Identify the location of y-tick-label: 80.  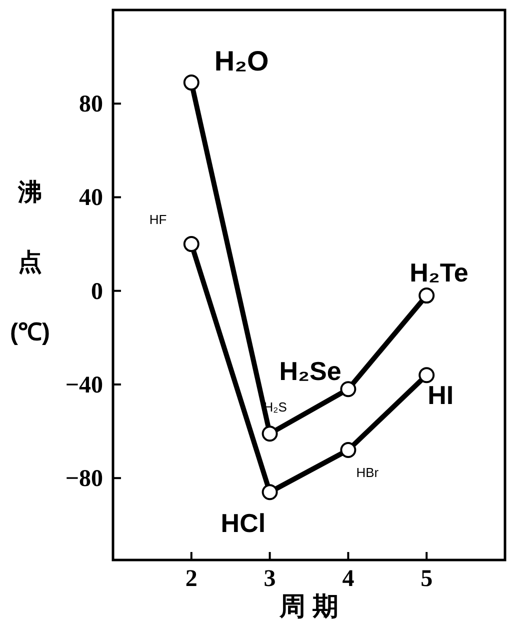
(91, 105).